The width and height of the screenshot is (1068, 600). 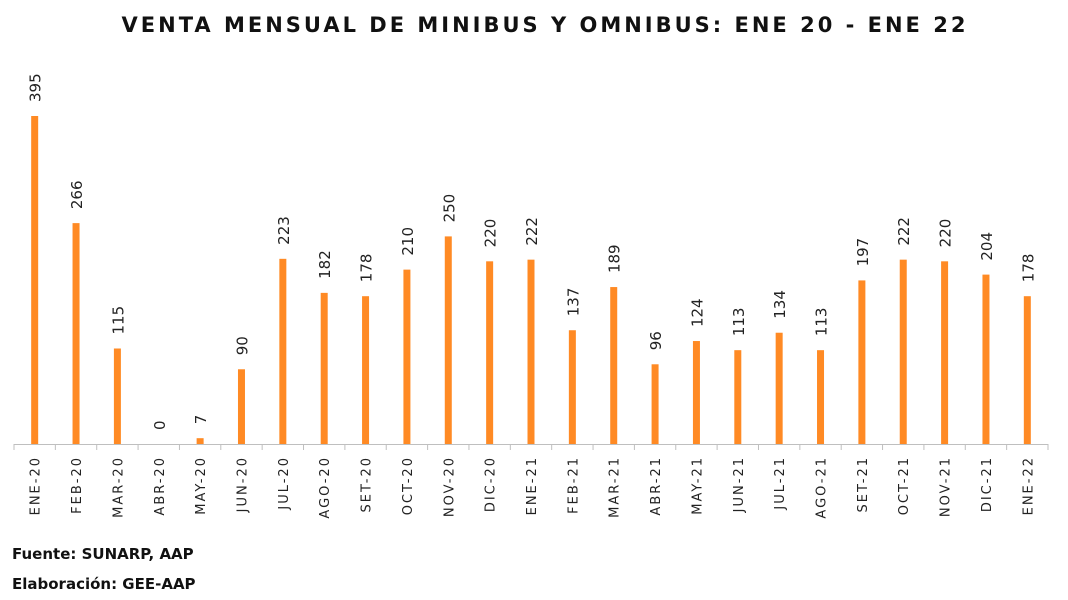 I want to click on data-label: 266, so click(x=77, y=194).